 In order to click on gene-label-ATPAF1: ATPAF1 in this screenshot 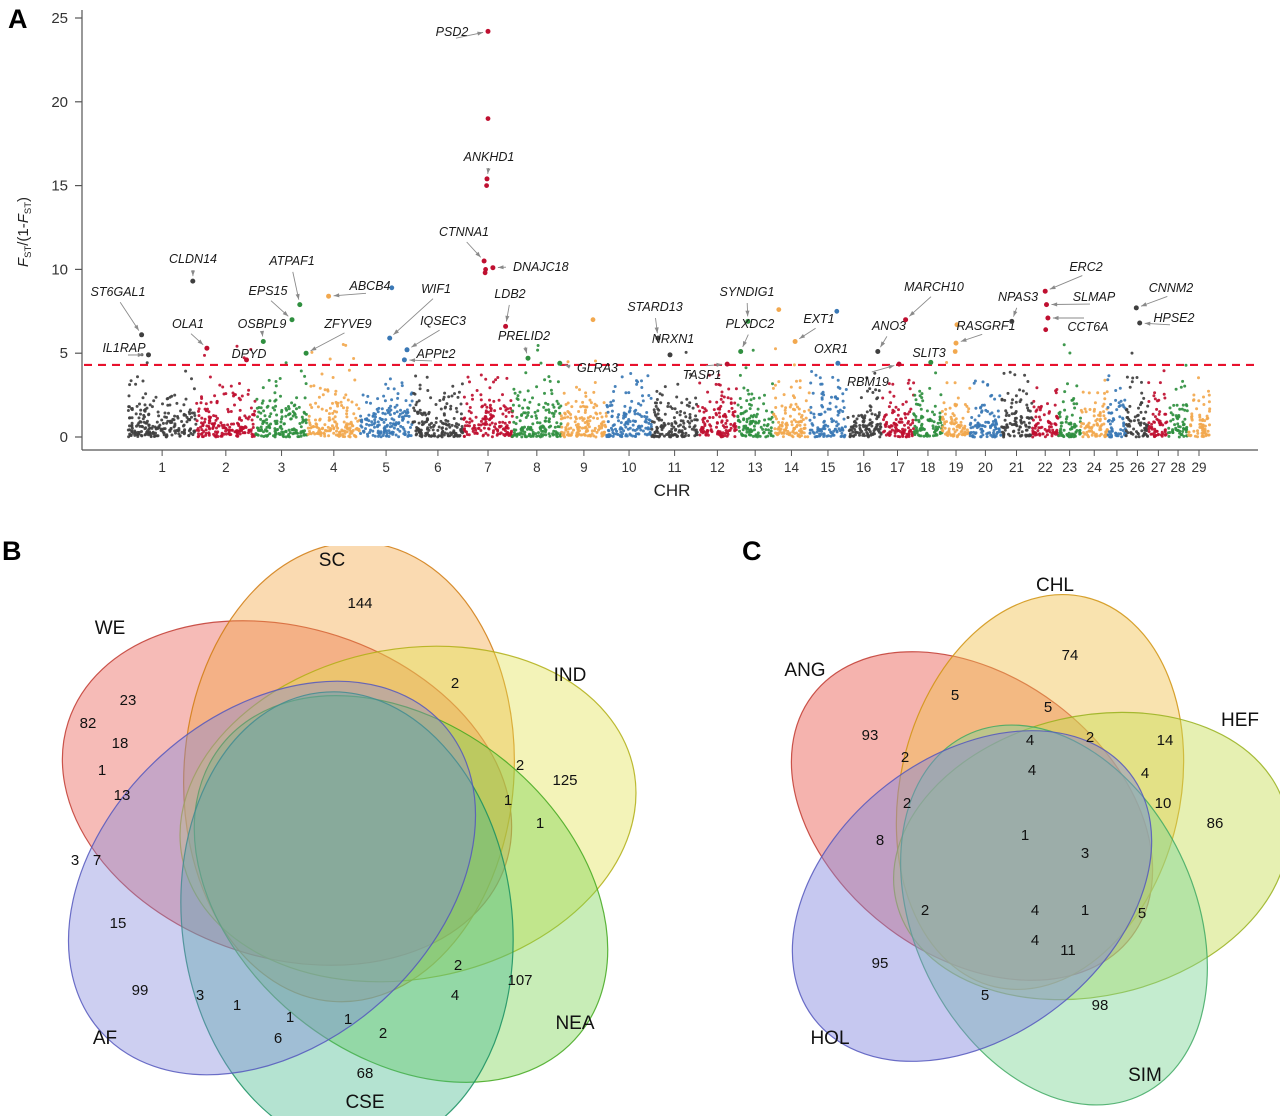, I will do `click(291, 261)`.